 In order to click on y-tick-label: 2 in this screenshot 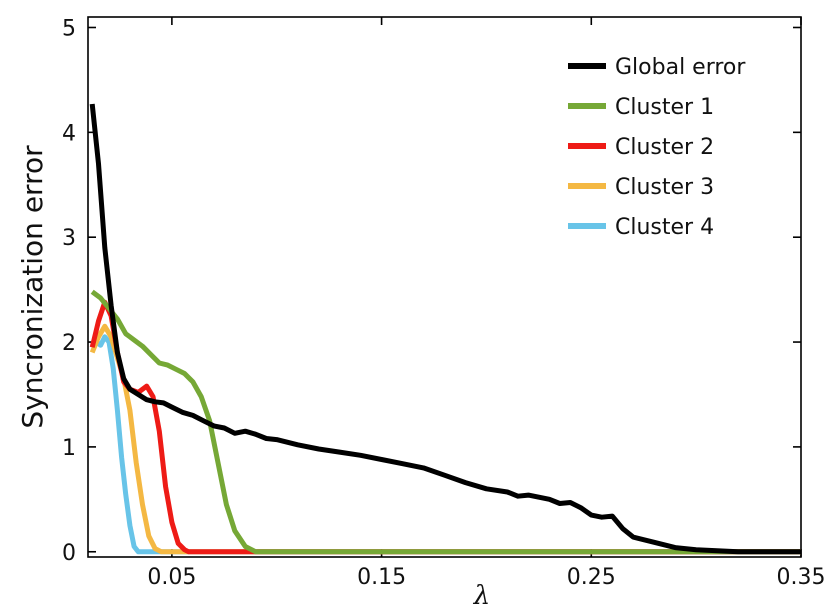, I will do `click(69, 343)`.